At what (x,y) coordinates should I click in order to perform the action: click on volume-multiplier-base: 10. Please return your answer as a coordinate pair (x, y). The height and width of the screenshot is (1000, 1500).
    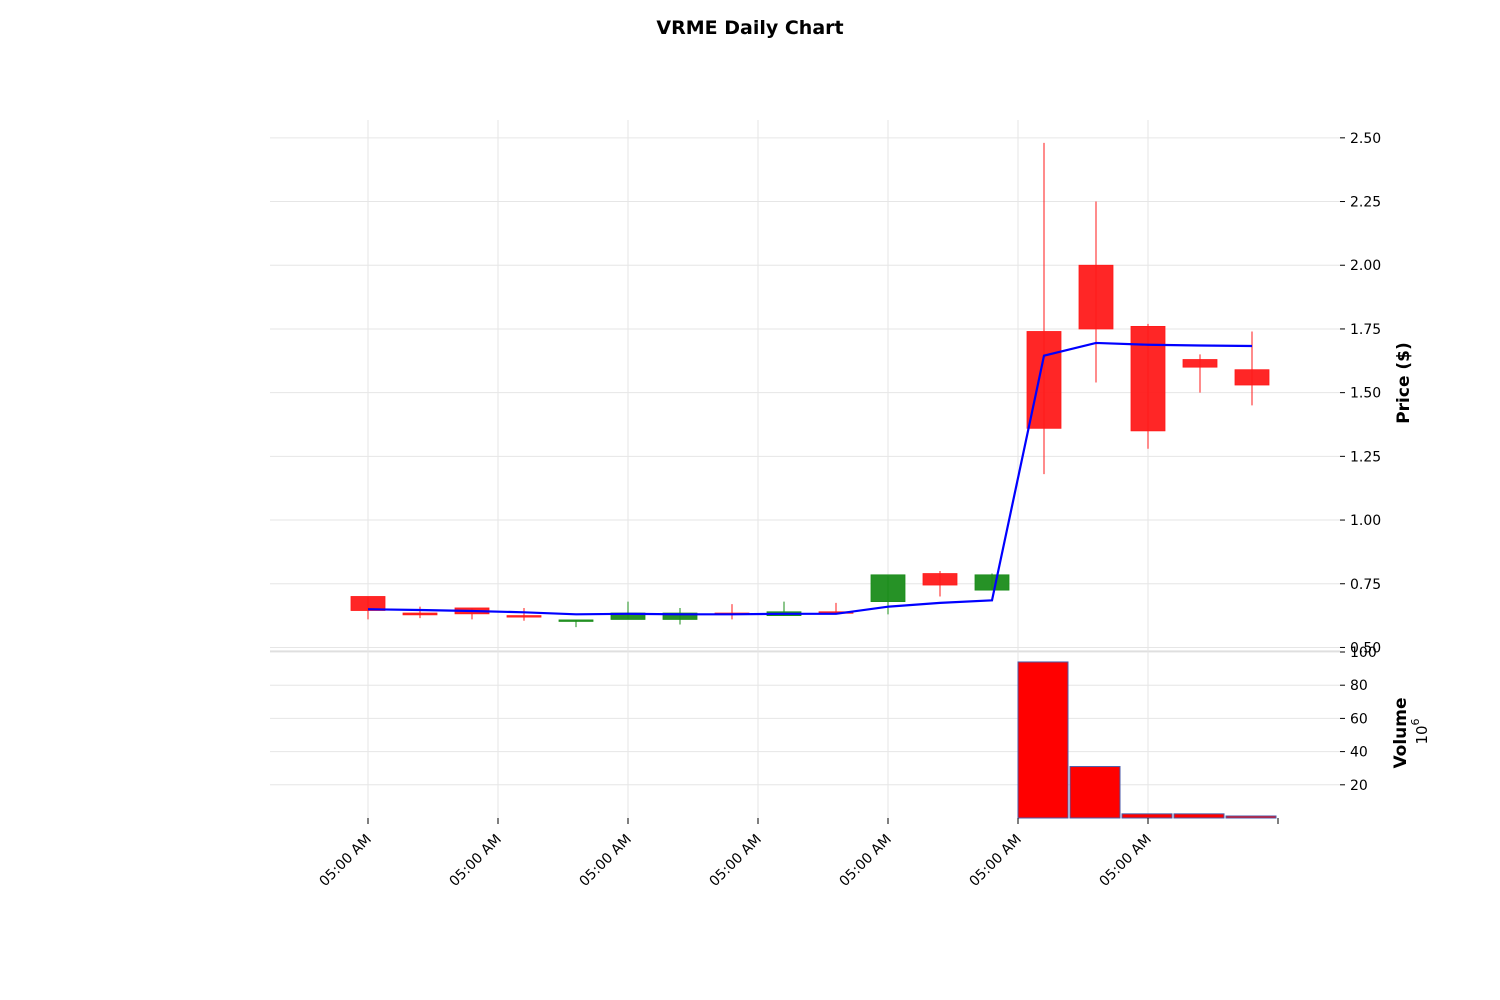
    Looking at the image, I should click on (1422, 734).